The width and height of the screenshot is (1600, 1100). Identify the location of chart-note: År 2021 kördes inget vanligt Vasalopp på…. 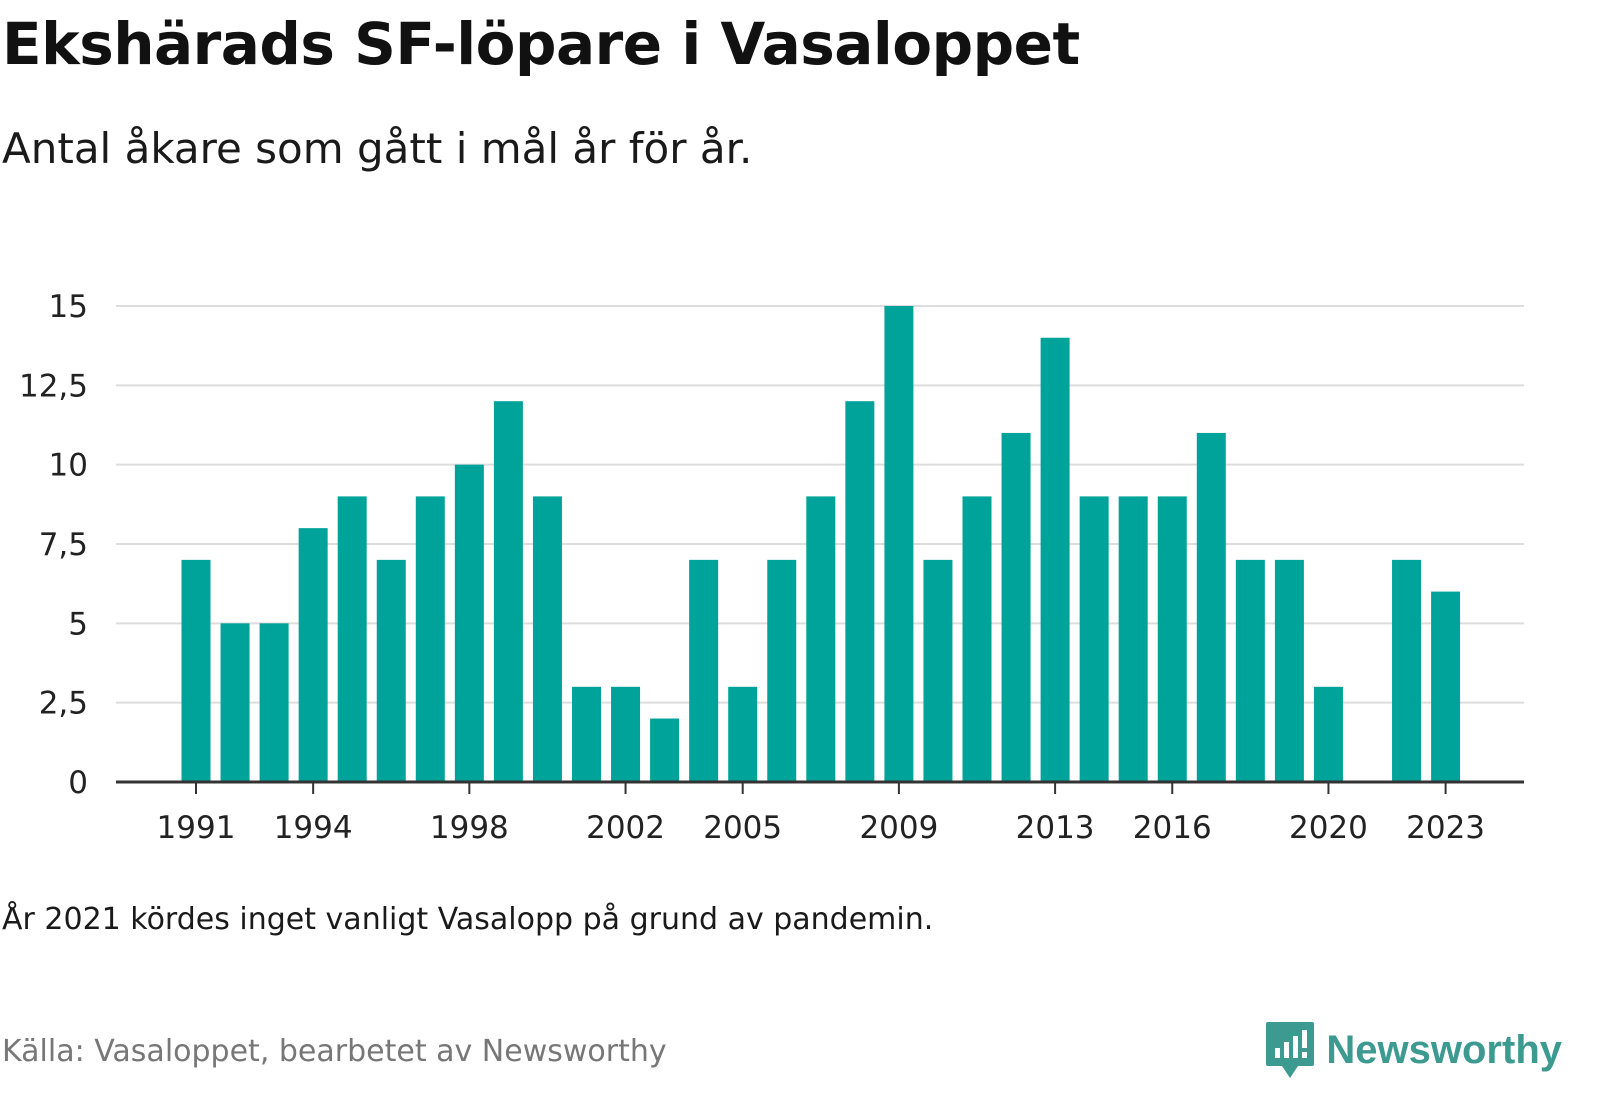
(468, 919).